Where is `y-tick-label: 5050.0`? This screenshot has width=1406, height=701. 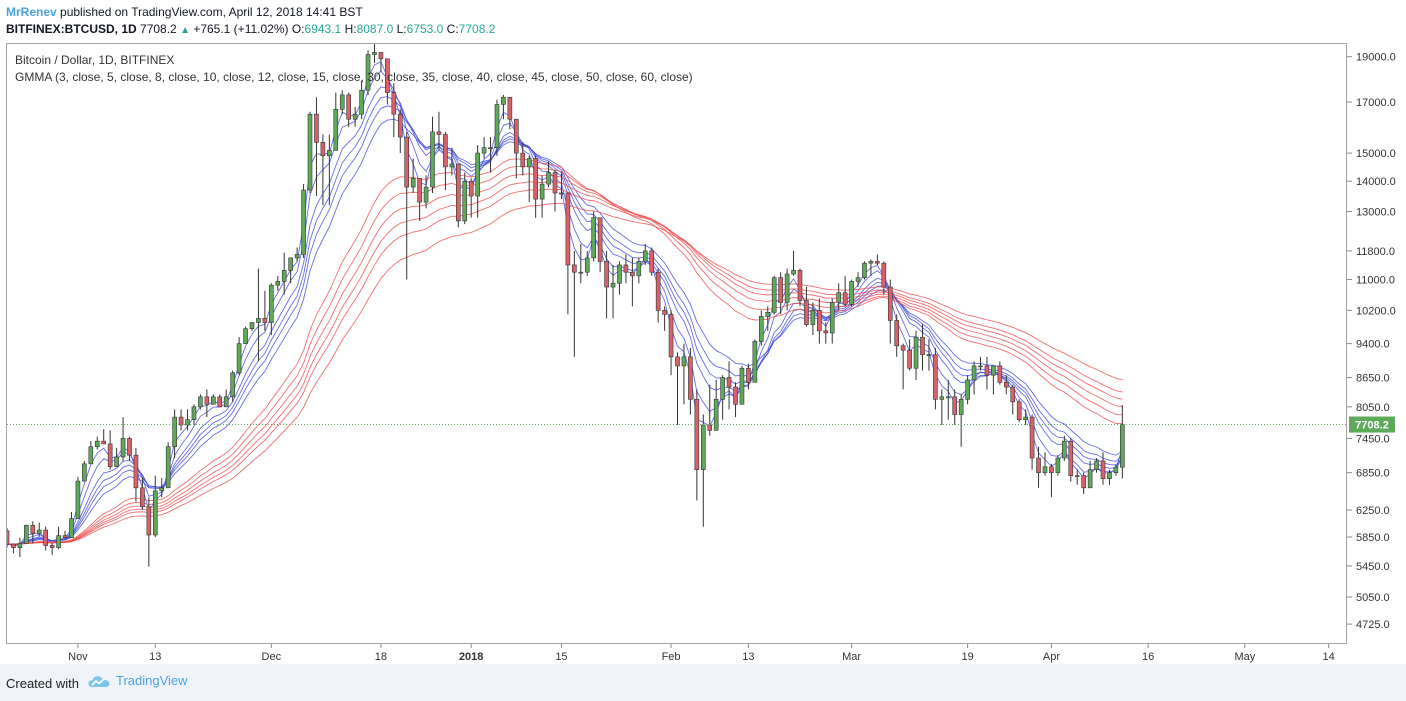
y-tick-label: 5050.0 is located at coordinates (1373, 598).